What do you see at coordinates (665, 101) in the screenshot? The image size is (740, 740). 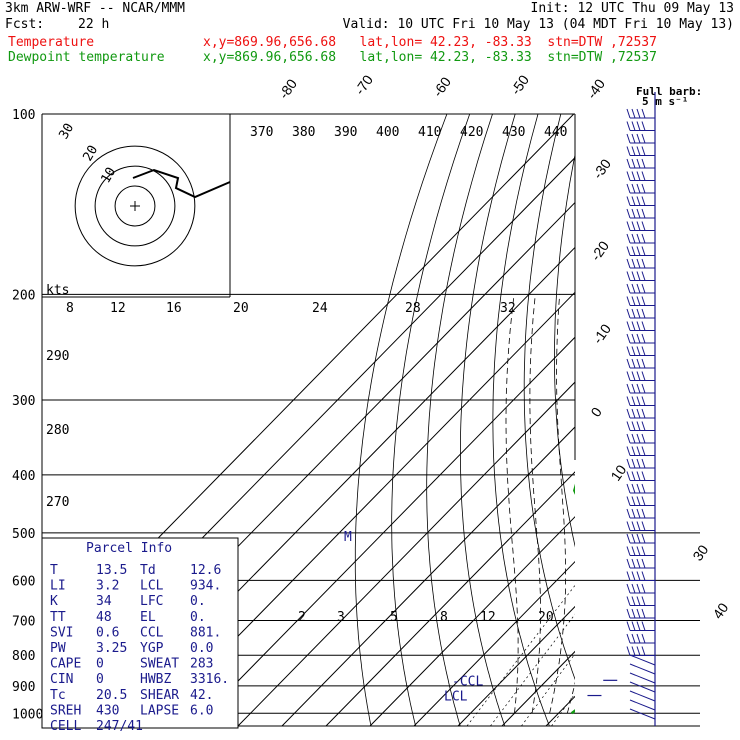 I see `barb-legend-units: 5 m s⁻¹` at bounding box center [665, 101].